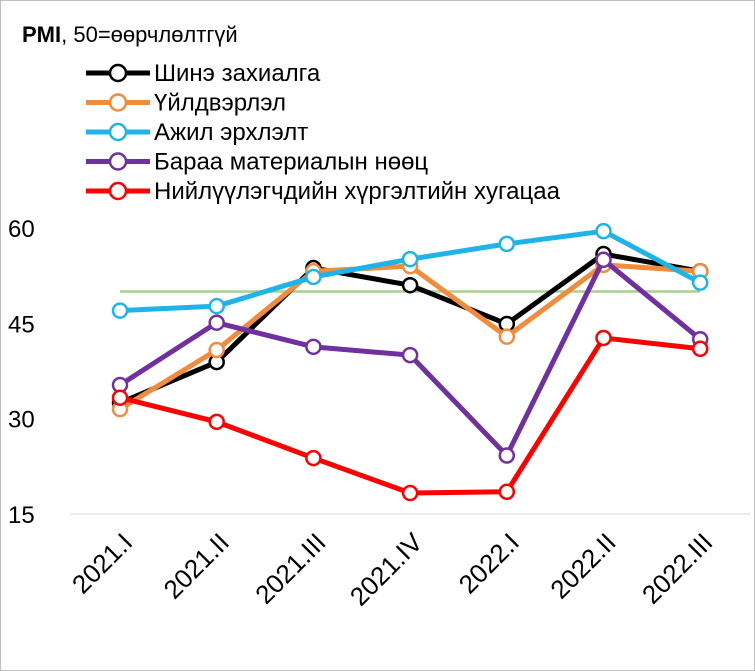 This screenshot has width=755, height=671. Describe the element at coordinates (21, 515) in the screenshot. I see `y-tick-label: 15` at that location.